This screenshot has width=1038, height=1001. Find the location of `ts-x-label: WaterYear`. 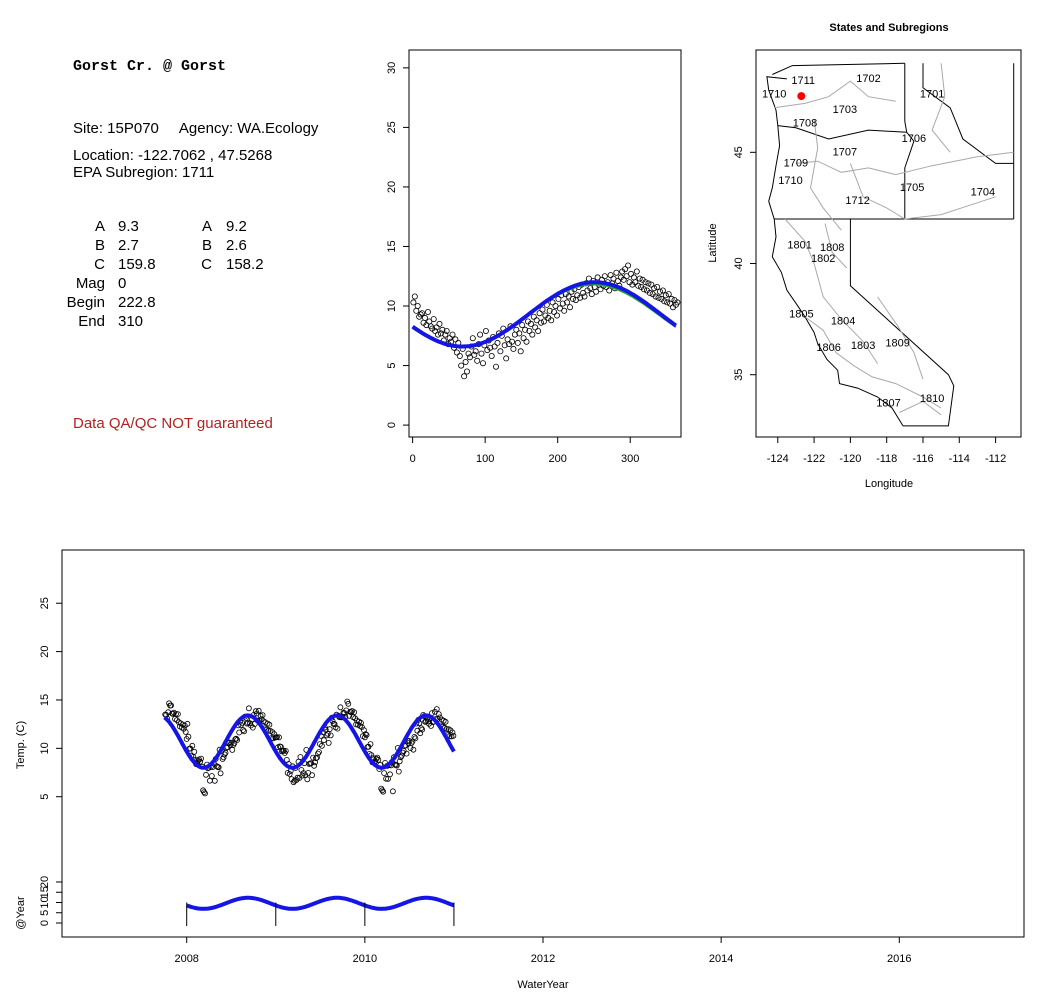

ts-x-label: WaterYear is located at coordinates (542, 985).